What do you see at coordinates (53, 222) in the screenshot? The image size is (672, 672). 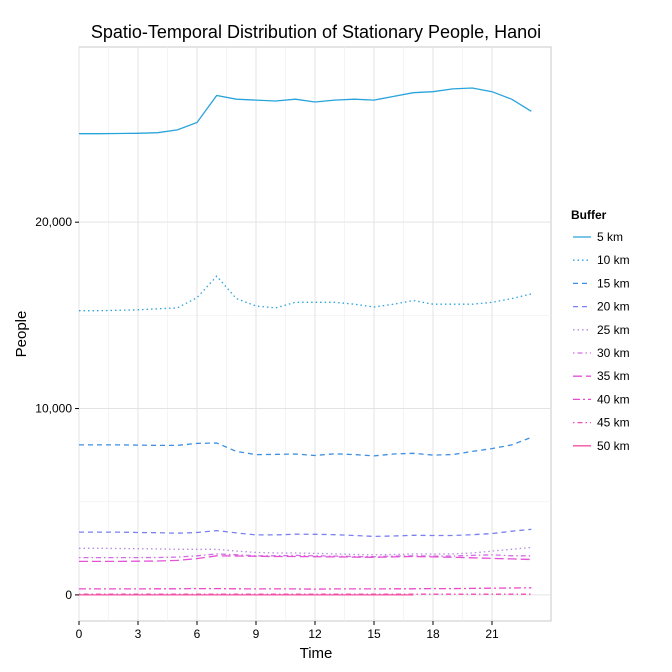 I see `y-tick-label: 20,000` at bounding box center [53, 222].